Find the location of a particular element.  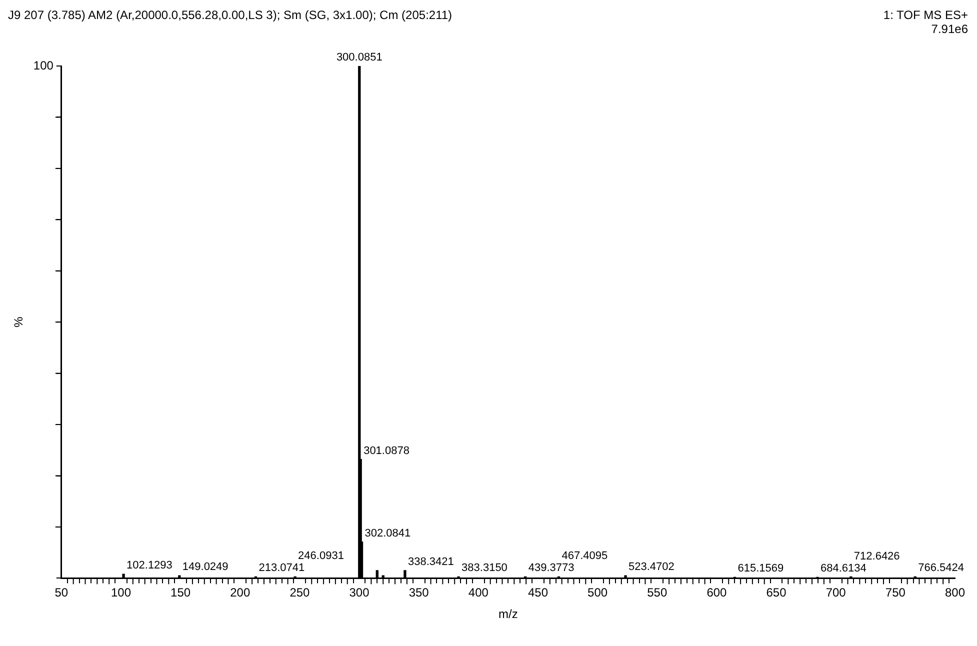

text: 7.91e6 is located at coordinates (949, 29).